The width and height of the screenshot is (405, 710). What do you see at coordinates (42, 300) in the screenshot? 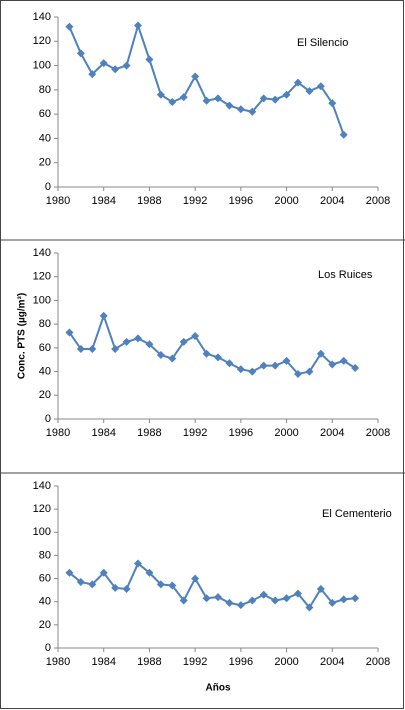
I see `y-tick-label: 100` at bounding box center [42, 300].